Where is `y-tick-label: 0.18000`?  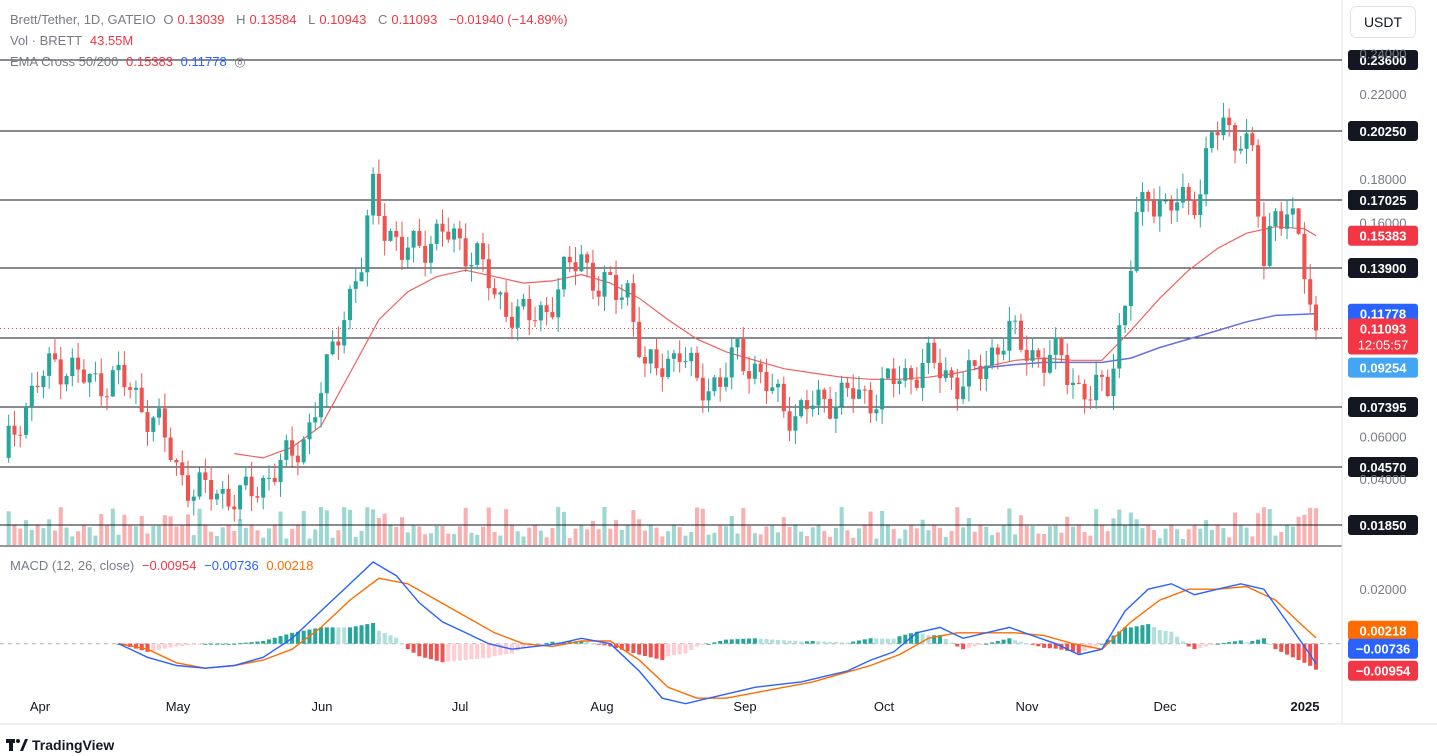 y-tick-label: 0.18000 is located at coordinates (1383, 179).